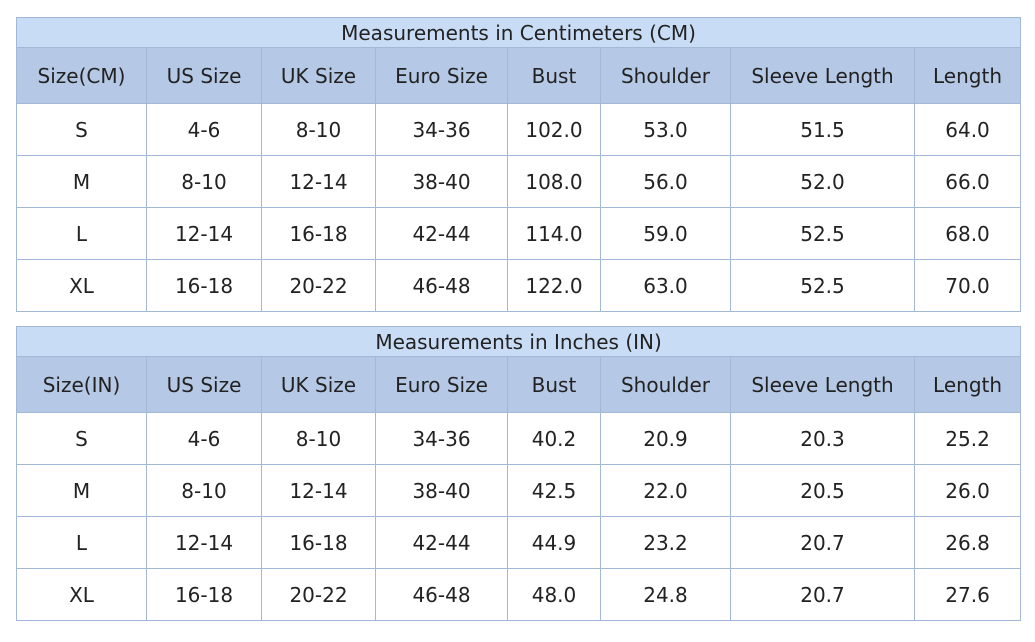 This screenshot has height=642, width=1035. What do you see at coordinates (665, 285) in the screenshot?
I see `table-cell: 63.0` at bounding box center [665, 285].